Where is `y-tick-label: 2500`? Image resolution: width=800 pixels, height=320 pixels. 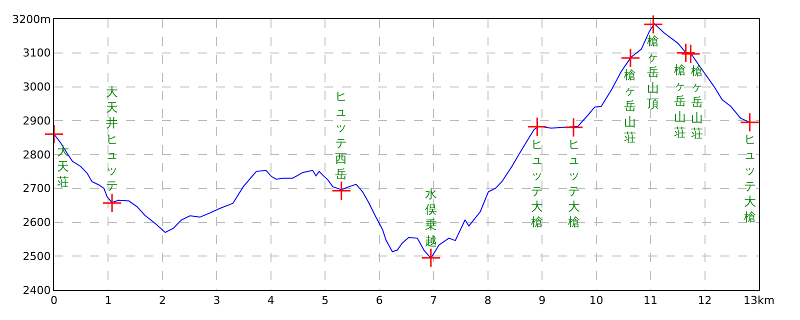
y-tick-label: 2500 is located at coordinates (36, 256).